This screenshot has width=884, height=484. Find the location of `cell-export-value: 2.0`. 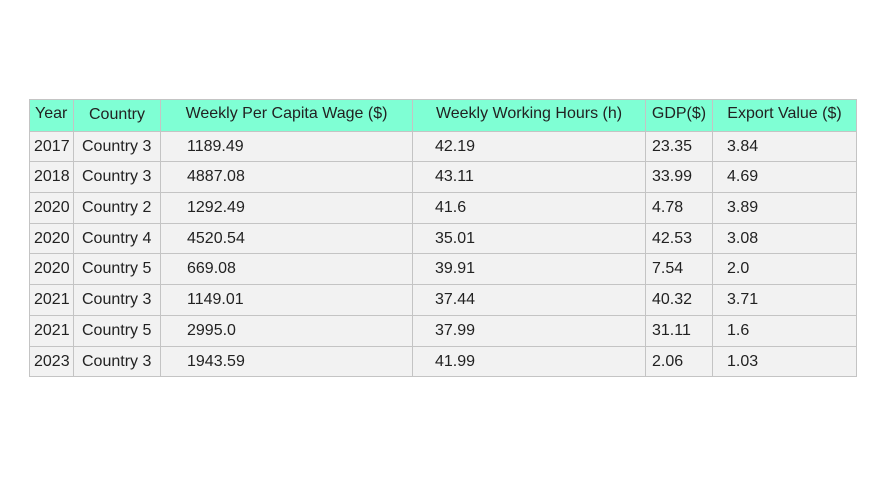

cell-export-value: 2.0 is located at coordinates (784, 269).